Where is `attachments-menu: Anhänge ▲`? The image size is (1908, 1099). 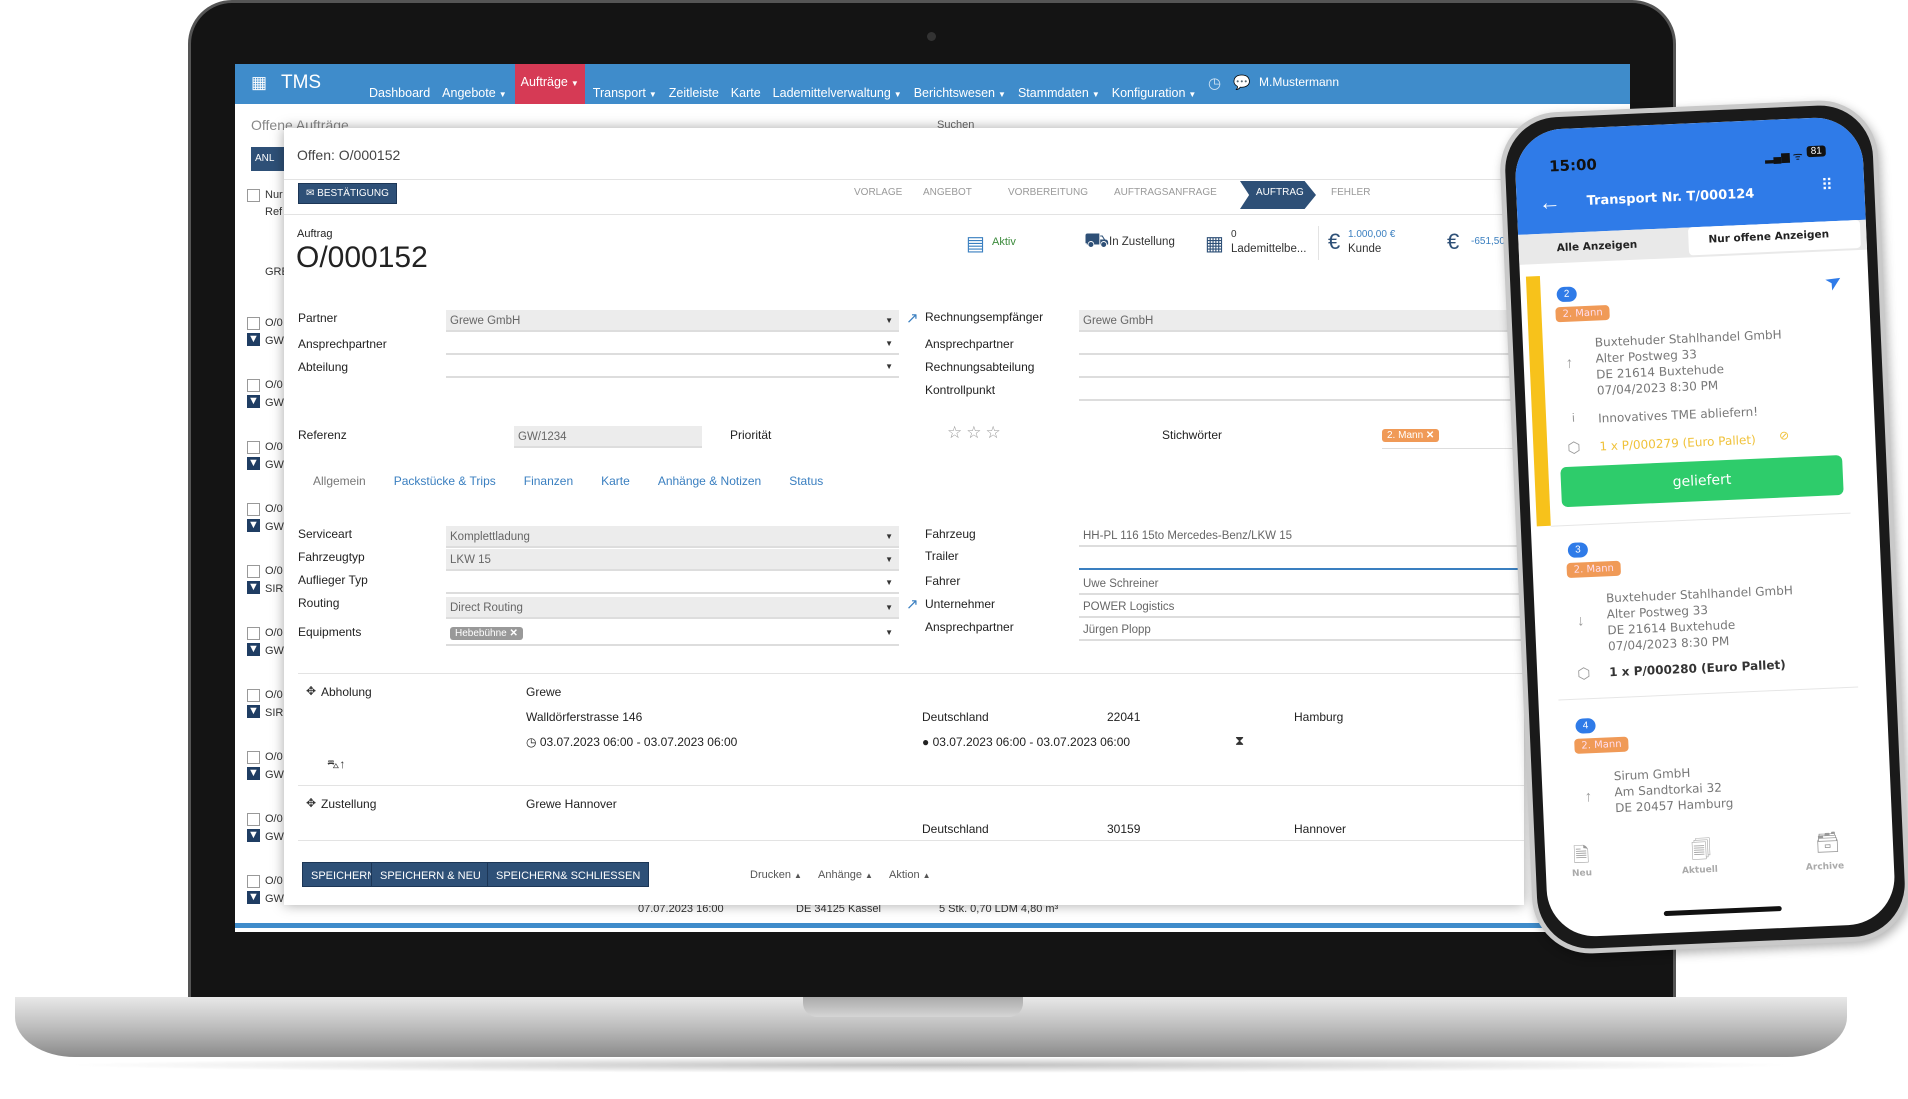
attachments-menu: Anhänge ▲ is located at coordinates (845, 875).